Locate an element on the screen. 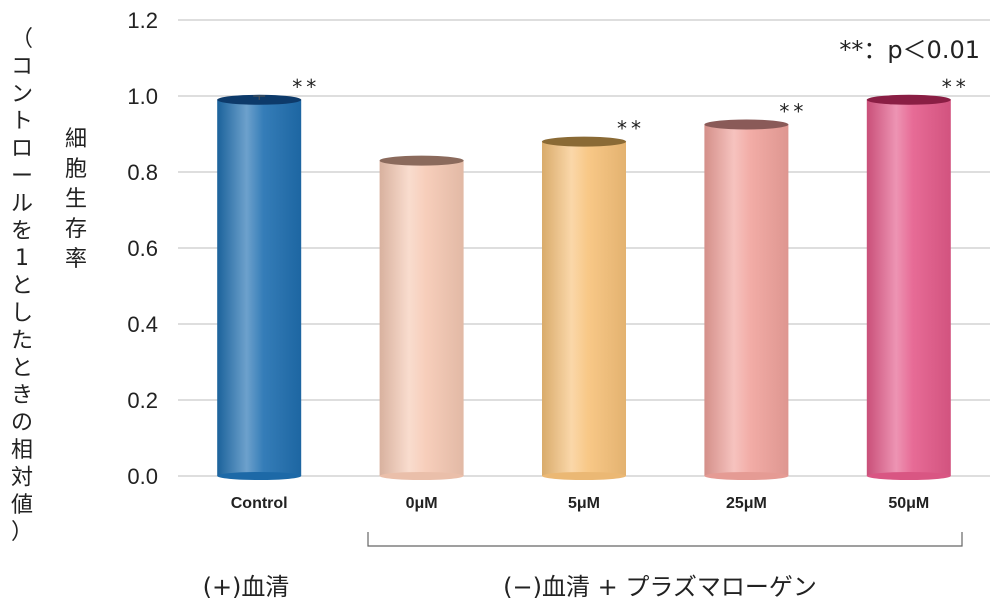 The width and height of the screenshot is (1000, 615). x-tick-labels: Control 0μM 5μM 25μM 50μM is located at coordinates (580, 503).